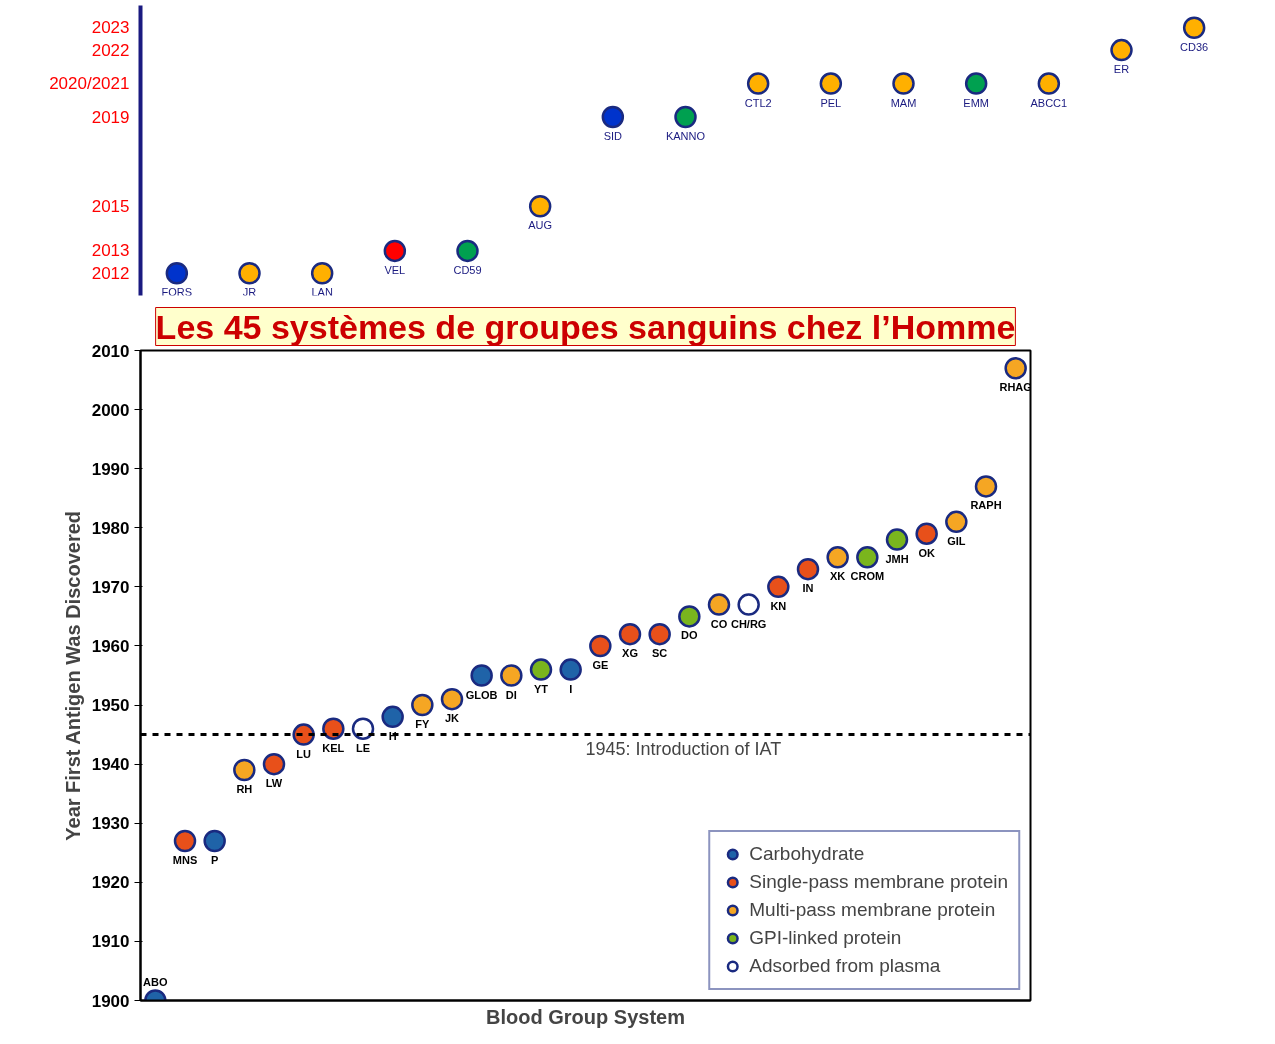  Describe the element at coordinates (72, 675) in the screenshot. I see `y-axis-title: Year First Antigen Was Discovered` at that location.